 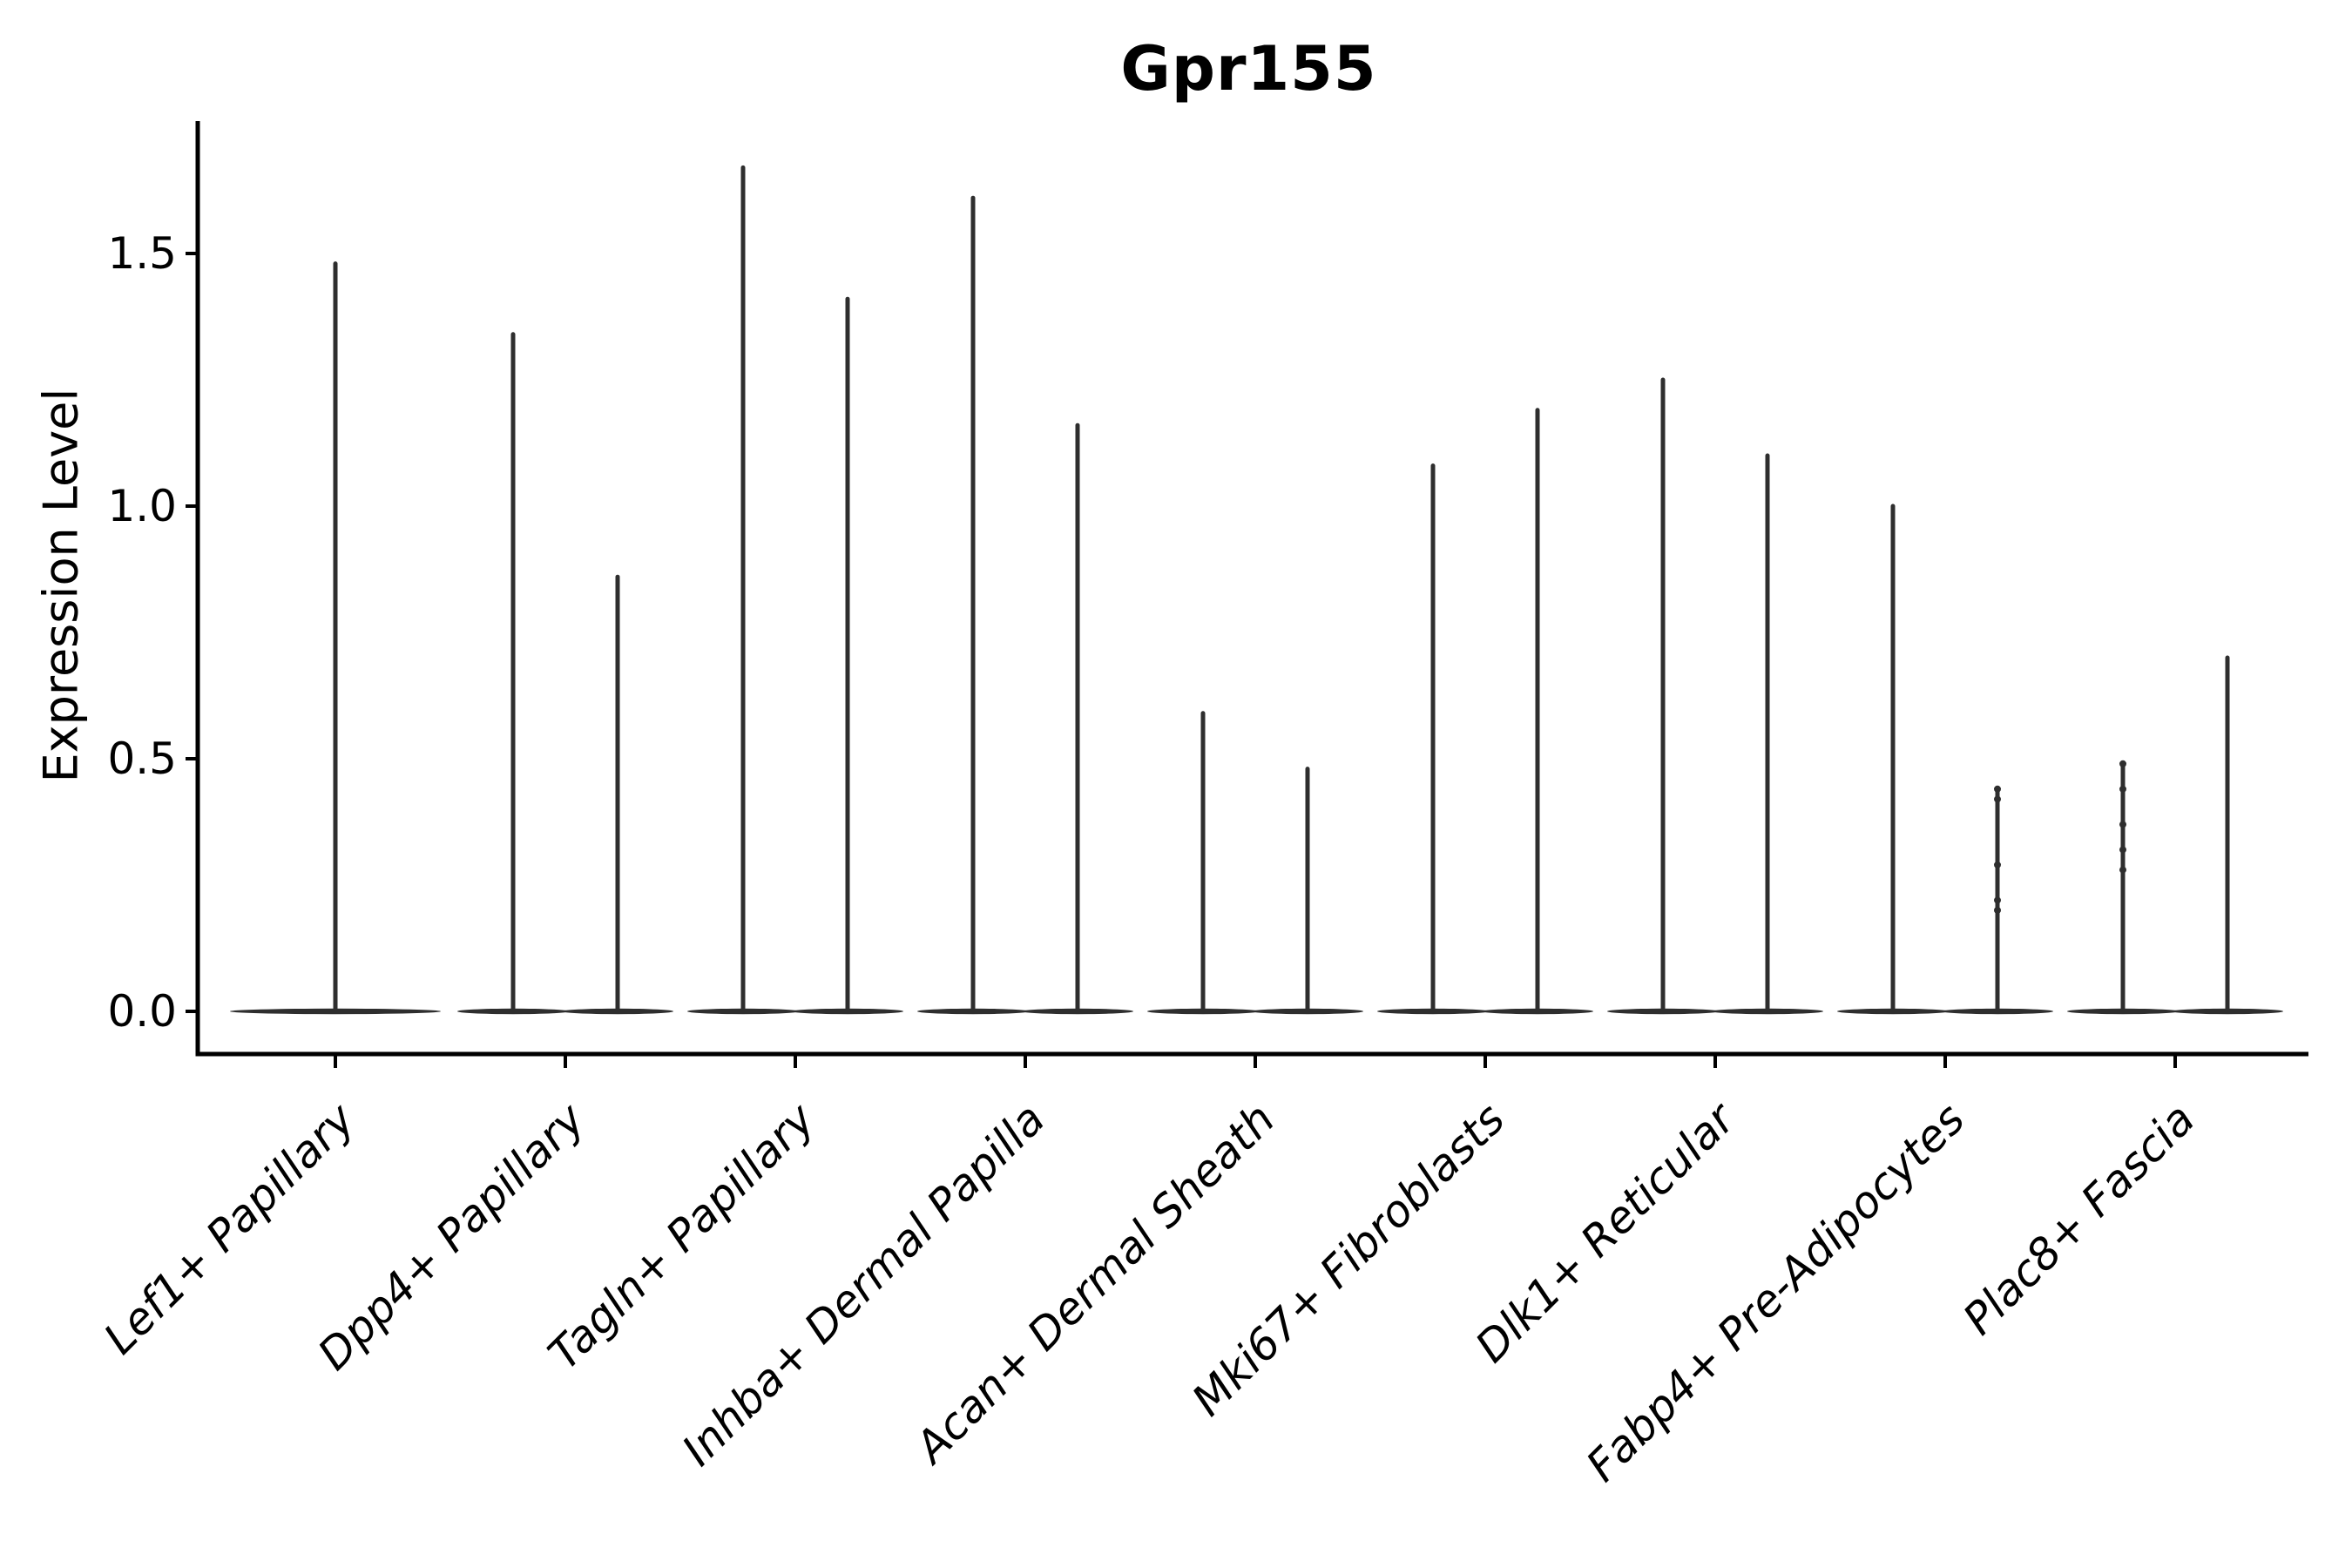 What do you see at coordinates (1776, 1292) in the screenshot?
I see `x-tick-label: Fabp4+ Pre-Adipocytes` at bounding box center [1776, 1292].